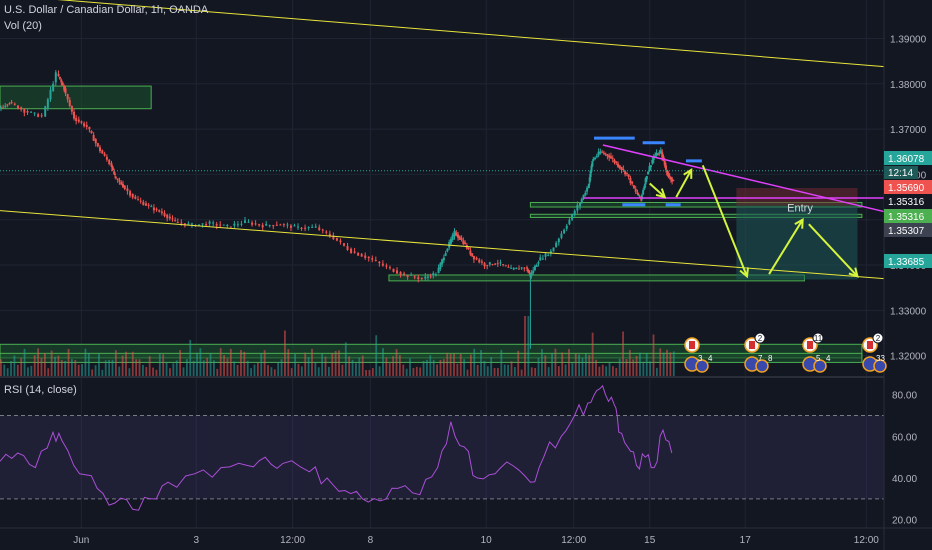  What do you see at coordinates (471, 34) in the screenshot?
I see `trendline-upper` at bounding box center [471, 34].